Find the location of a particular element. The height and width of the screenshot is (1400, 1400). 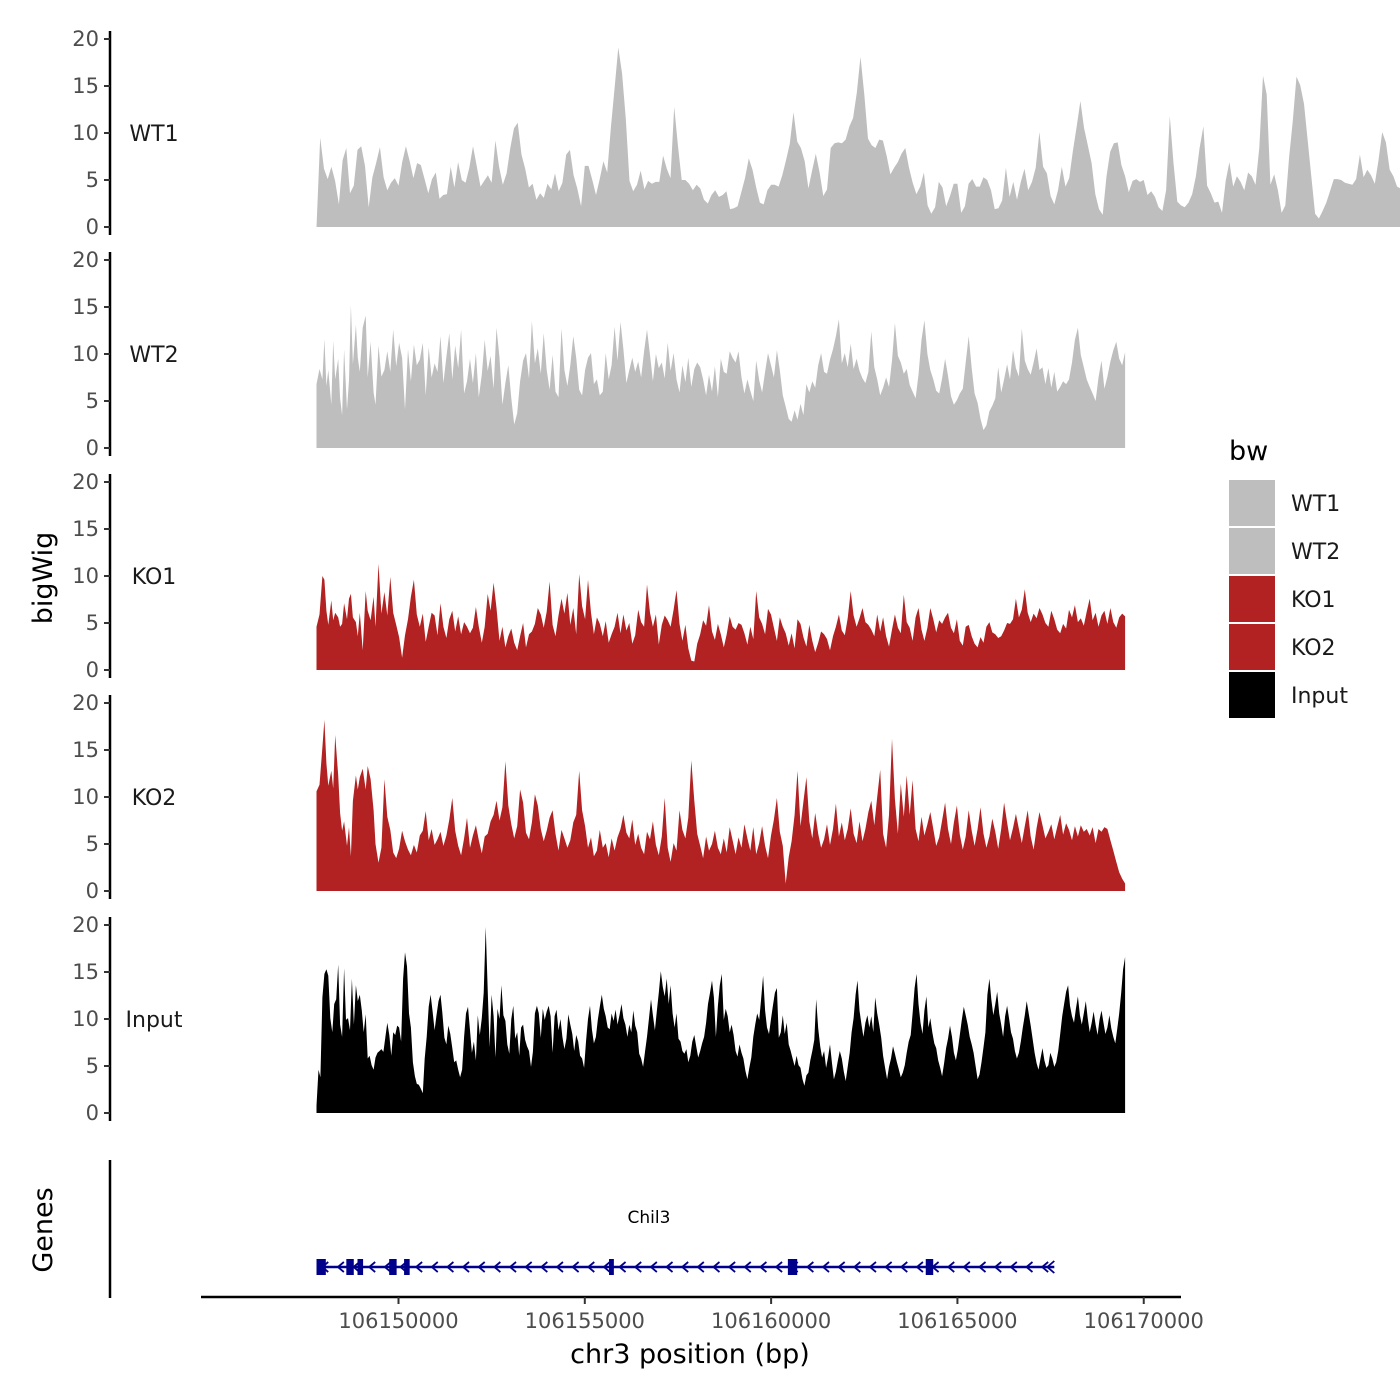

gene-name-label: Chil3 is located at coordinates (649, 1218).